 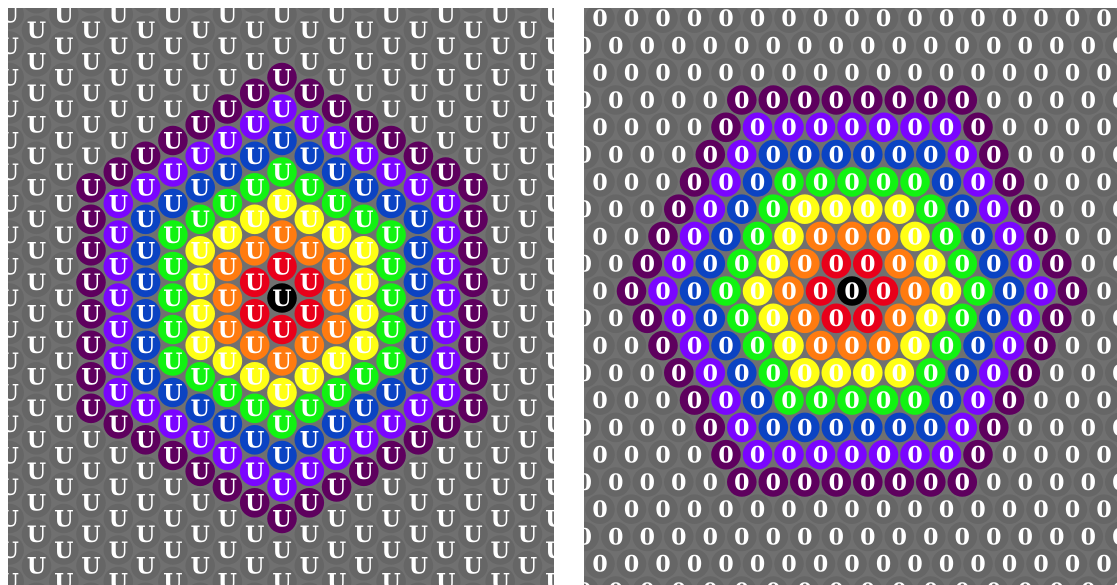 What do you see at coordinates (445, 298) in the screenshot?
I see `lattice-disk-ring-6: U` at bounding box center [445, 298].